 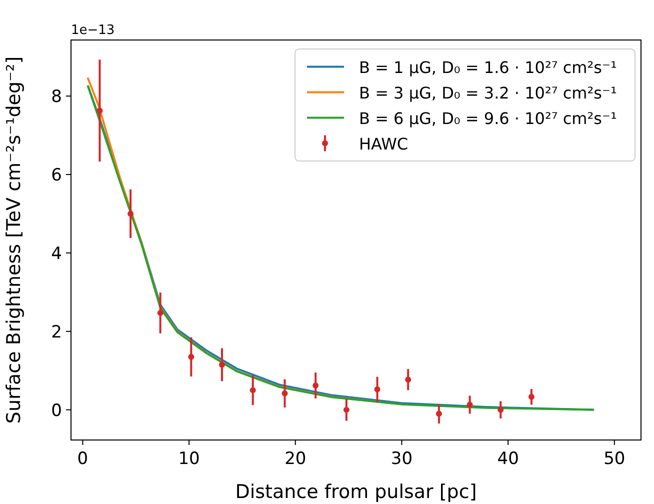 I want to click on x-tick-label: 10, so click(x=189, y=459).